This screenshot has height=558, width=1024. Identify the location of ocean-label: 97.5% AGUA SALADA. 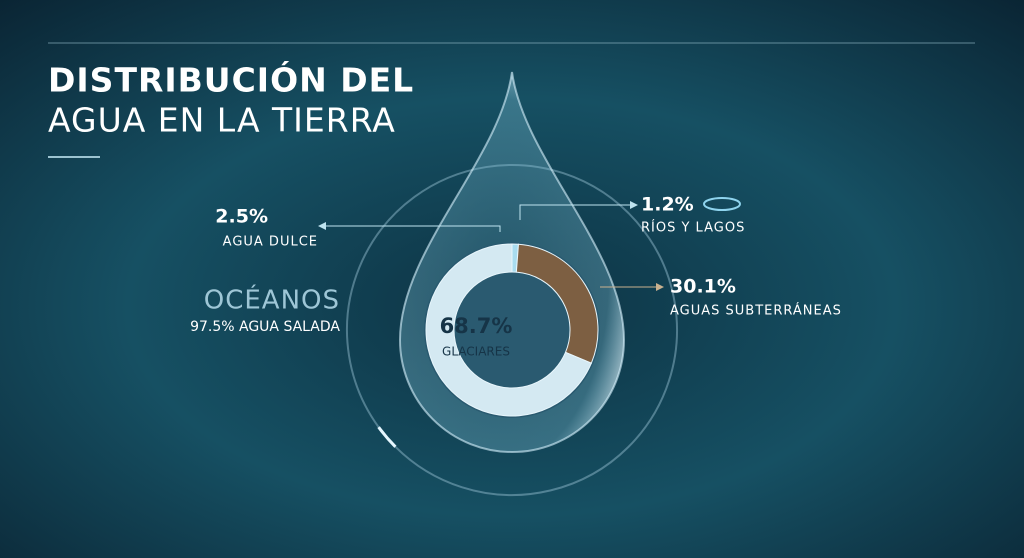
(265, 327).